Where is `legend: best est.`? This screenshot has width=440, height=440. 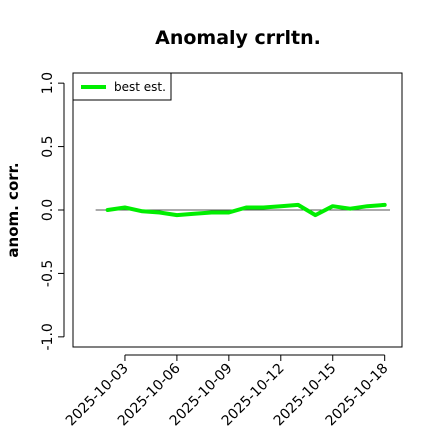 legend: best est. is located at coordinates (122, 86).